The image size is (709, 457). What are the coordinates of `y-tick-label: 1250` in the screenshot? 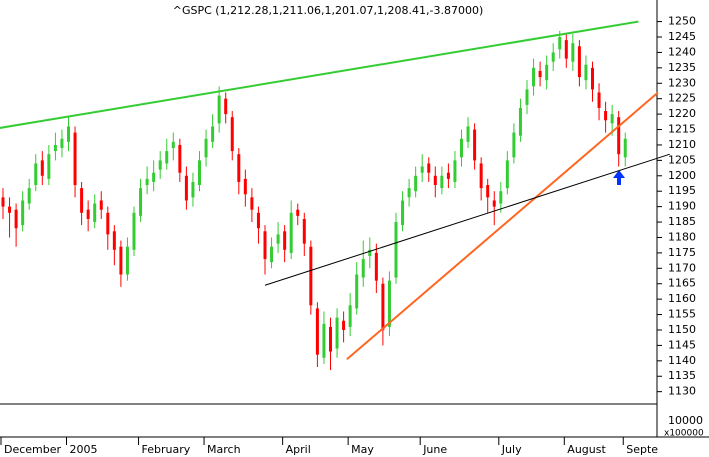 It's located at (682, 21).